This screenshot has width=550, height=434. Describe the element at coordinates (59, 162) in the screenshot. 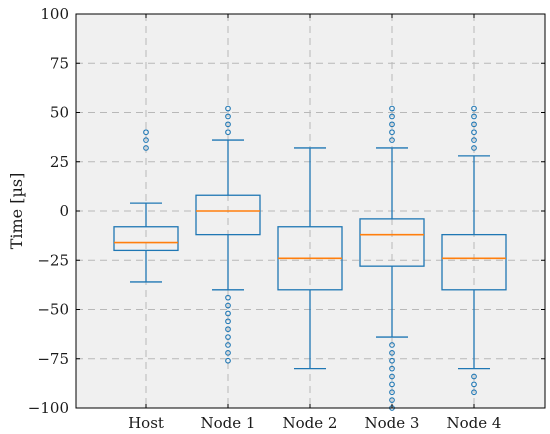

I see `y-tick-label: 25` at that location.